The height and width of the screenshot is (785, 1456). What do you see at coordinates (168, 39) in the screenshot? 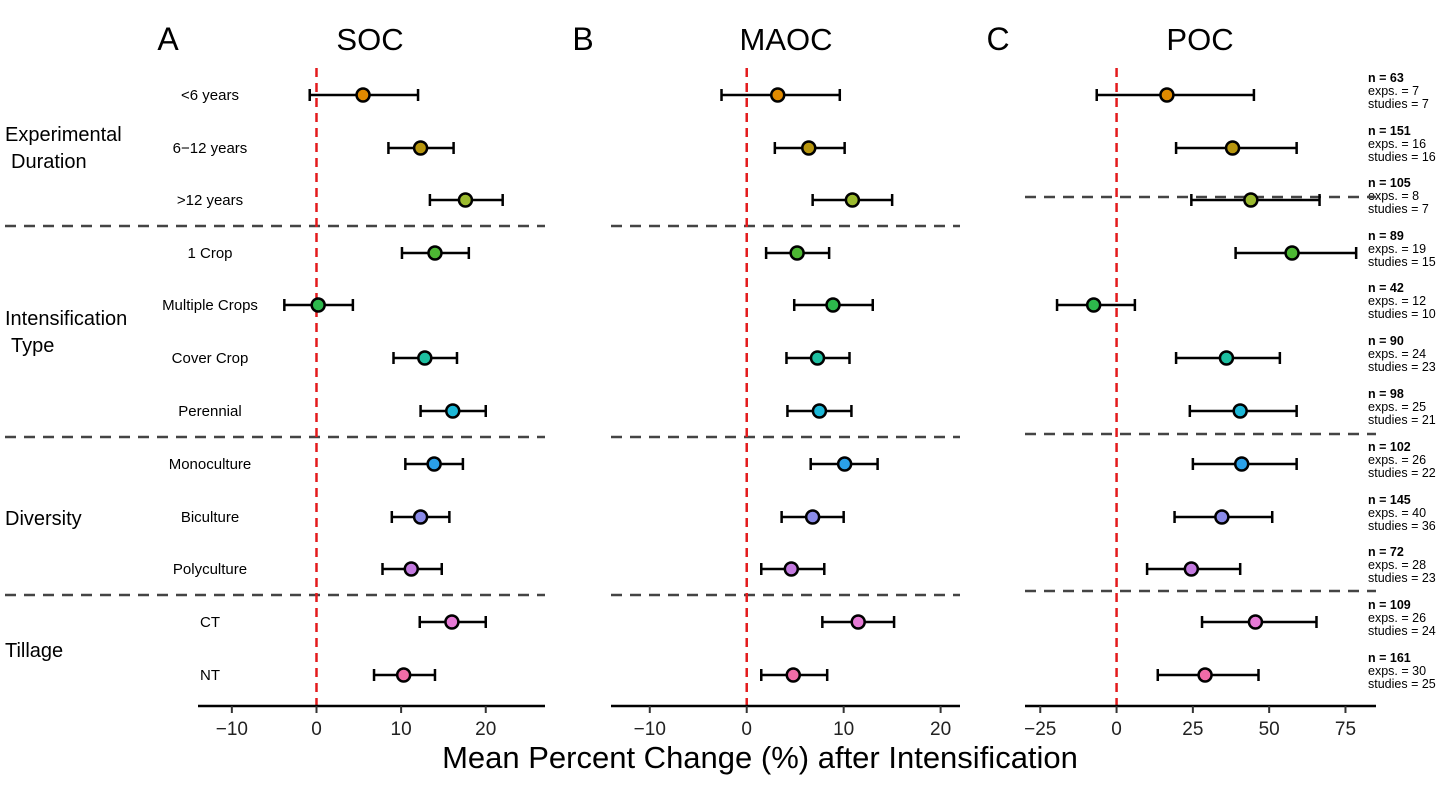
I see `panel-letter: A` at bounding box center [168, 39].